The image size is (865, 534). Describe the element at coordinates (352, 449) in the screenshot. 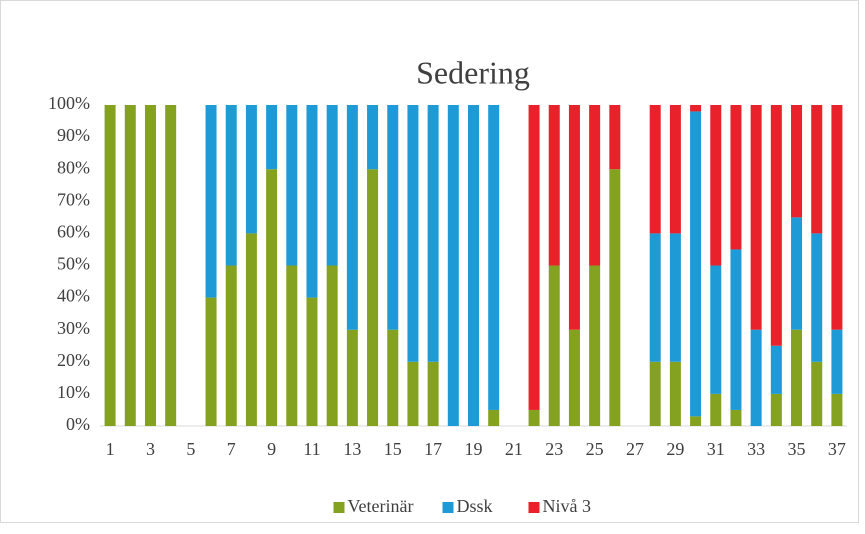

I see `x-tick-label: 13` at that location.